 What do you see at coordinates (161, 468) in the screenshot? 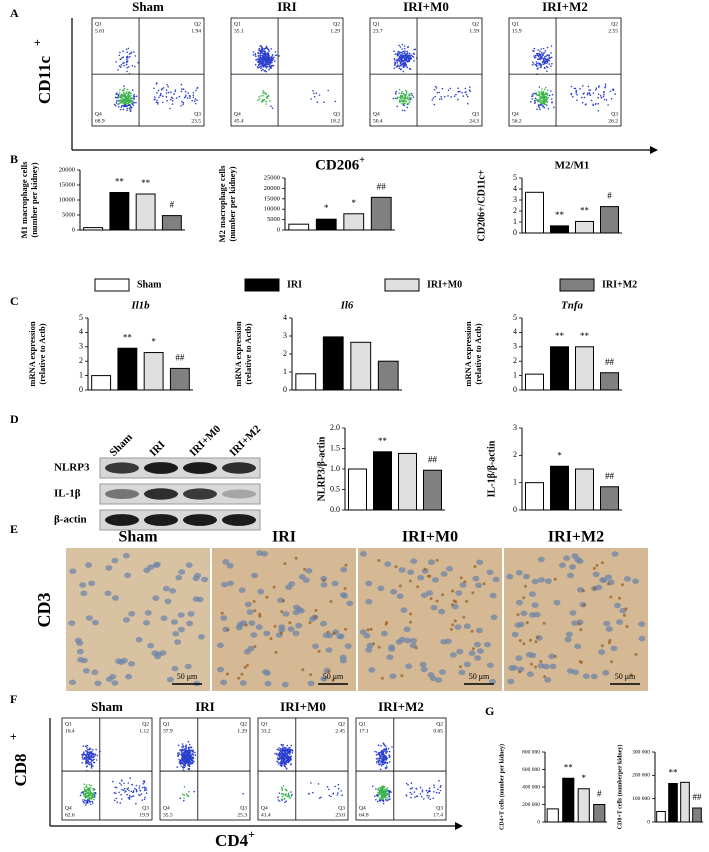
I see `blot-band` at bounding box center [161, 468].